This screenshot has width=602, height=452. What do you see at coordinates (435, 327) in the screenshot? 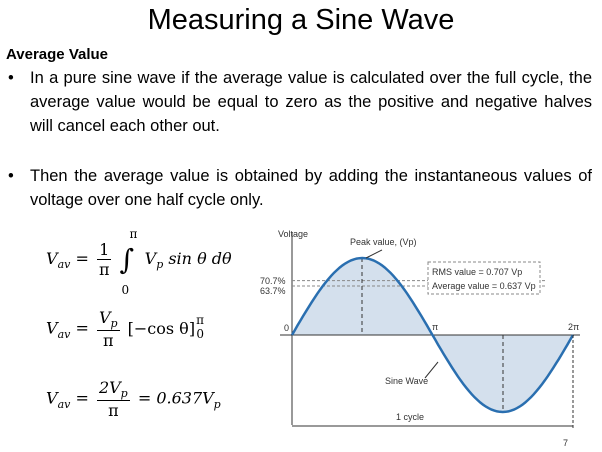
I see `label: π` at bounding box center [435, 327].